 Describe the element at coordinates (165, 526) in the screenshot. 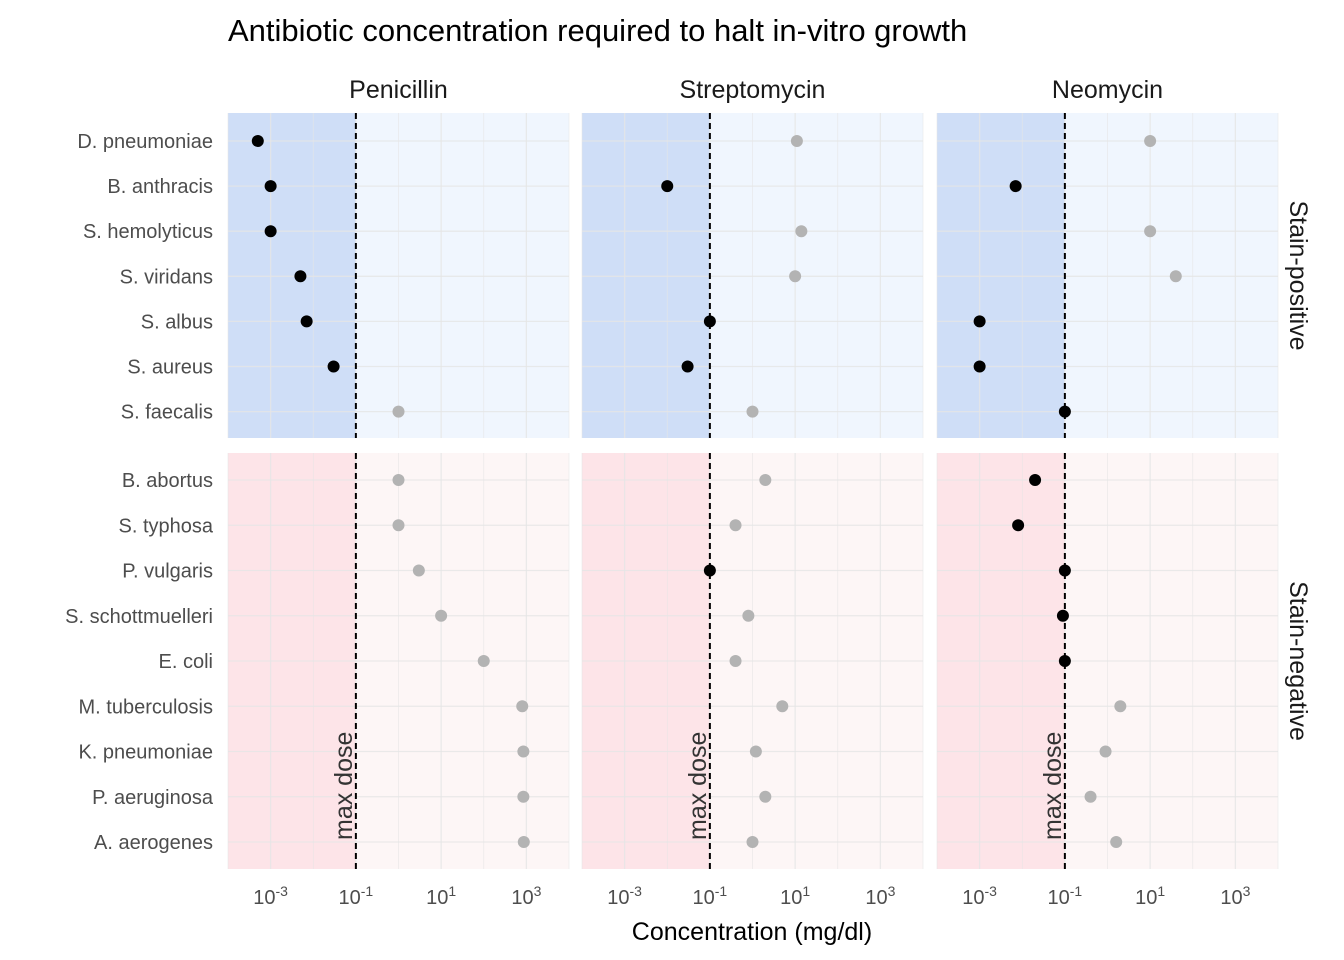

I see `y-axis-label: S. typhosa` at that location.